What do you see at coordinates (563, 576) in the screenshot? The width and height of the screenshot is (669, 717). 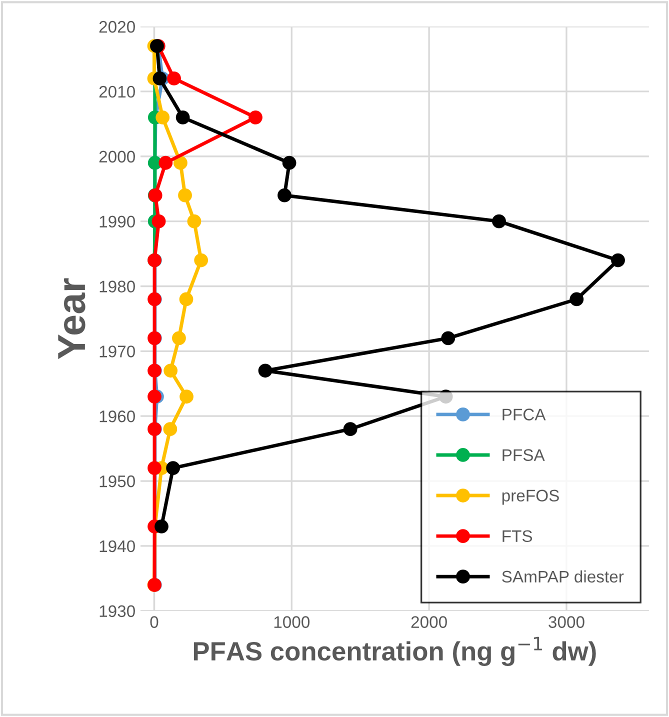 I see `legend-label: SAmPAP diester` at bounding box center [563, 576].